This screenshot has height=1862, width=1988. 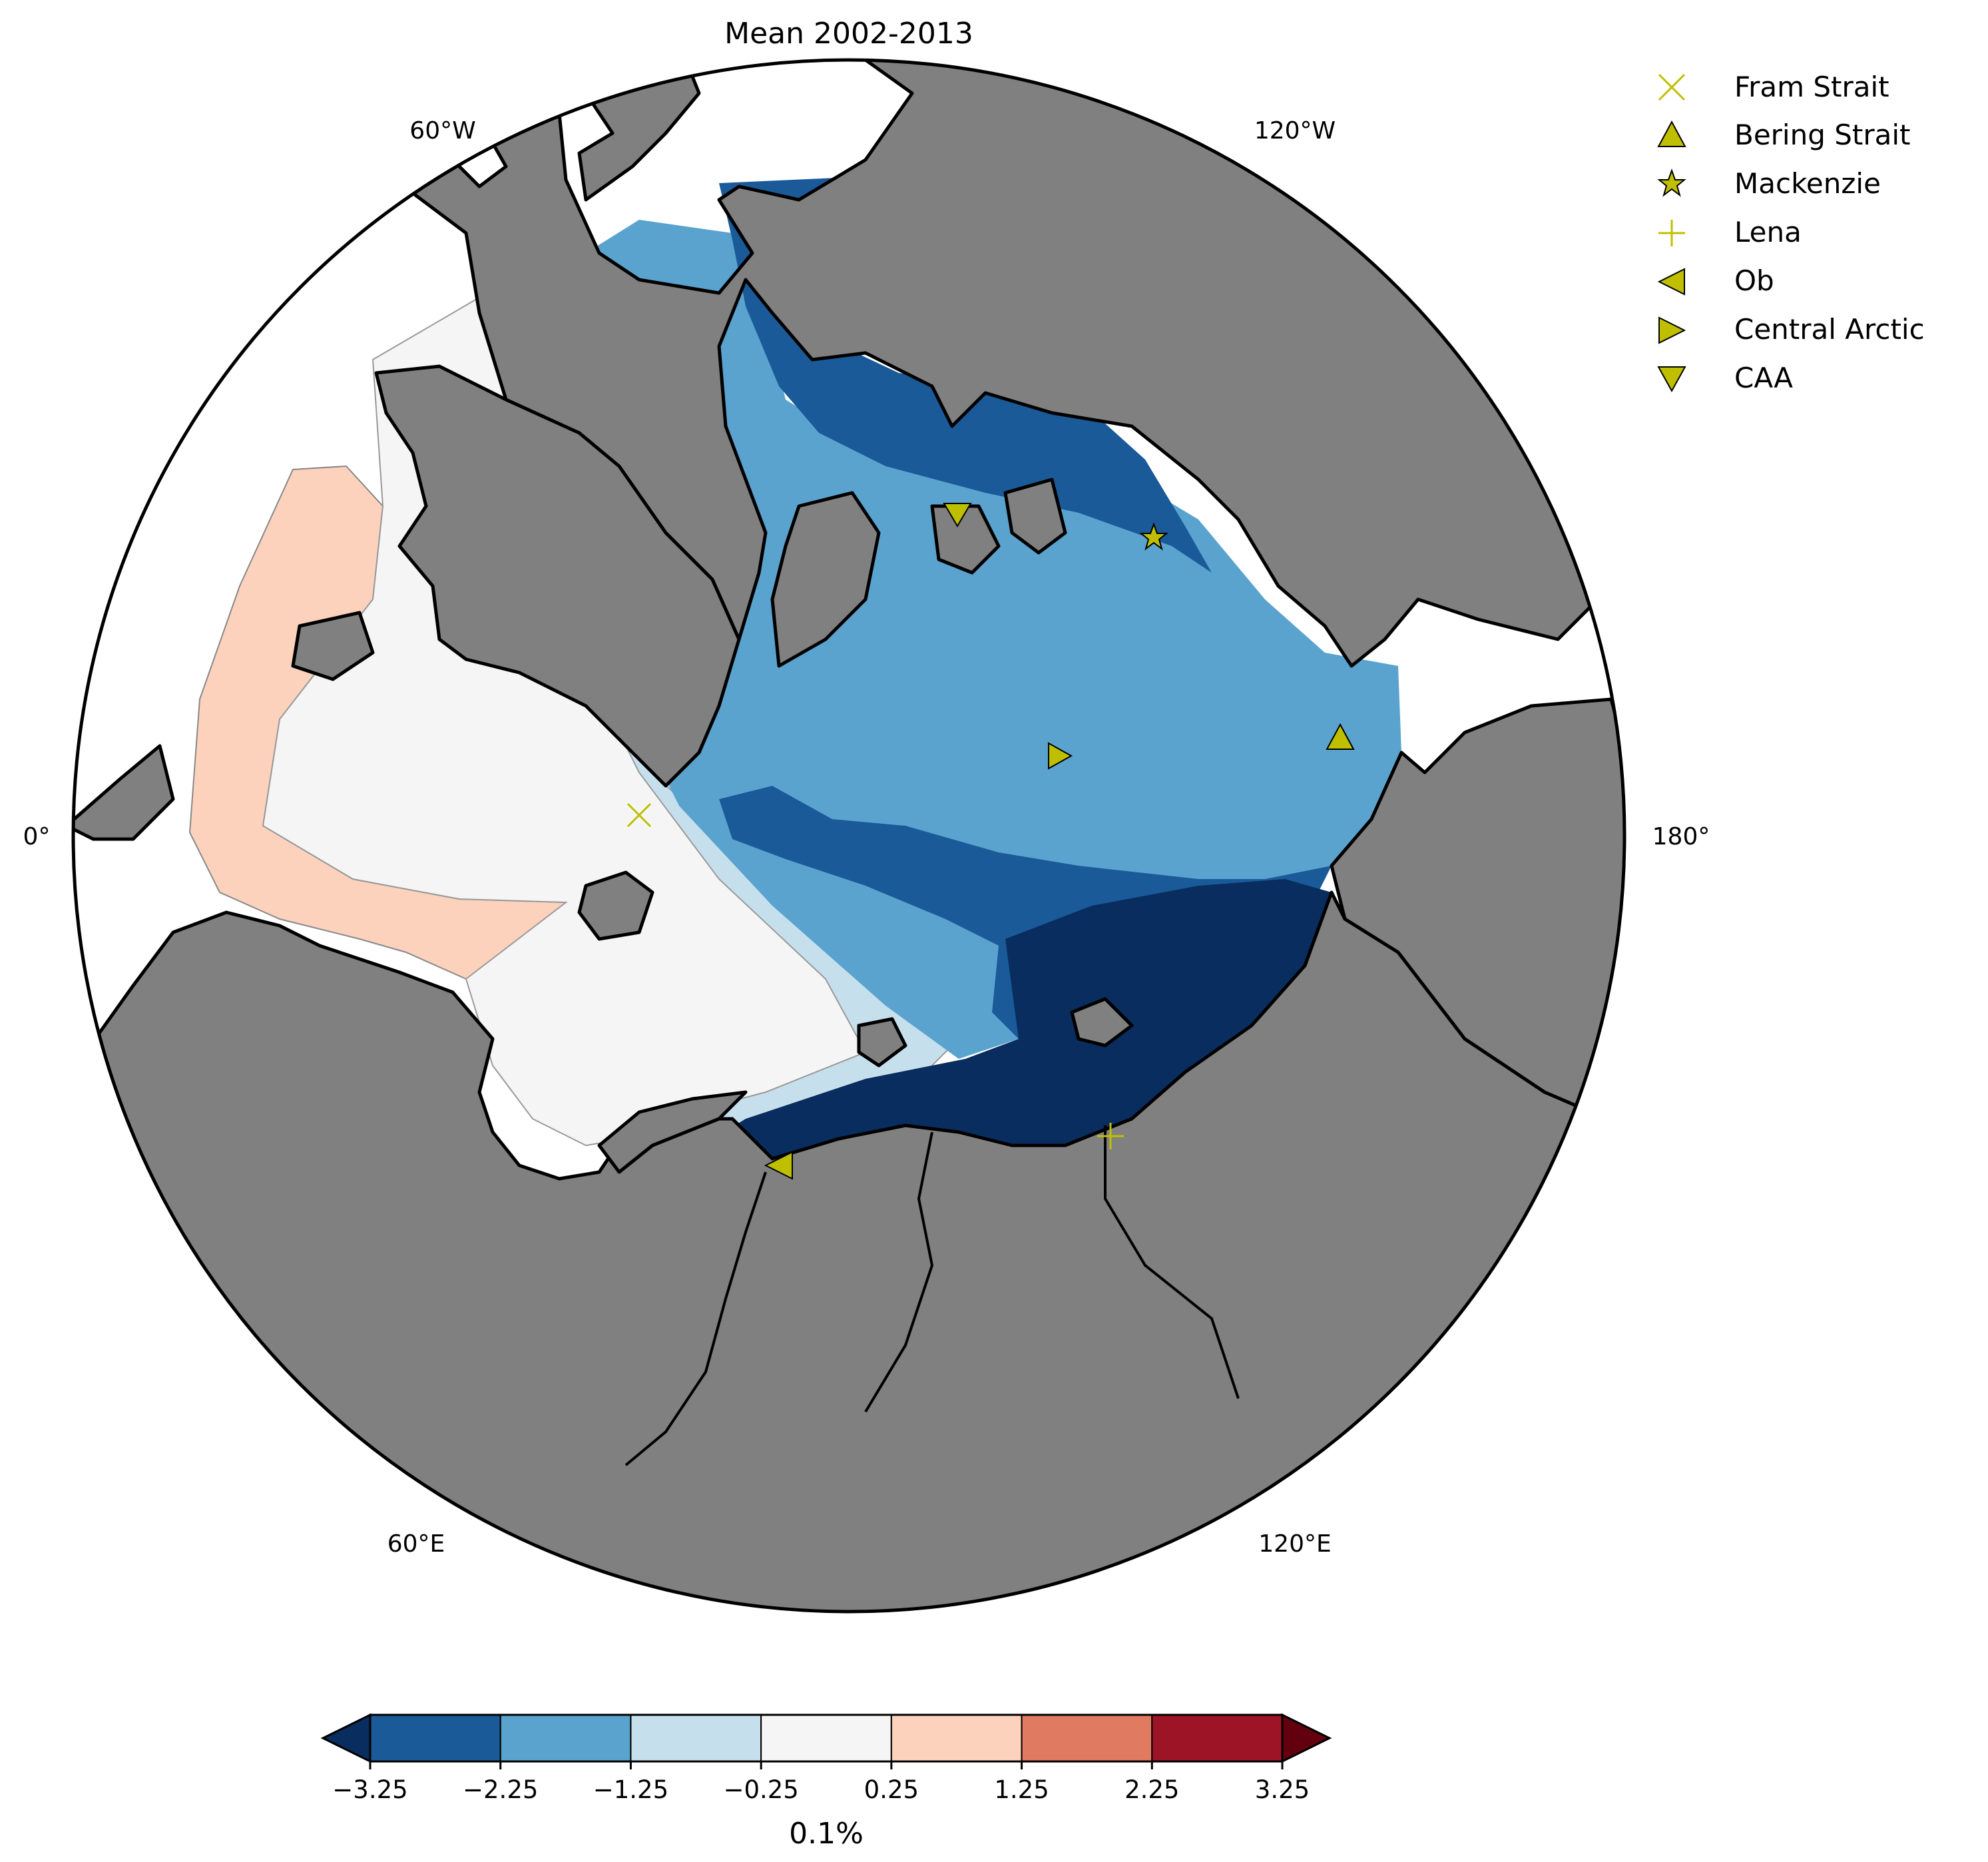 I want to click on lon-label-60w: 60°W, so click(x=442, y=131).